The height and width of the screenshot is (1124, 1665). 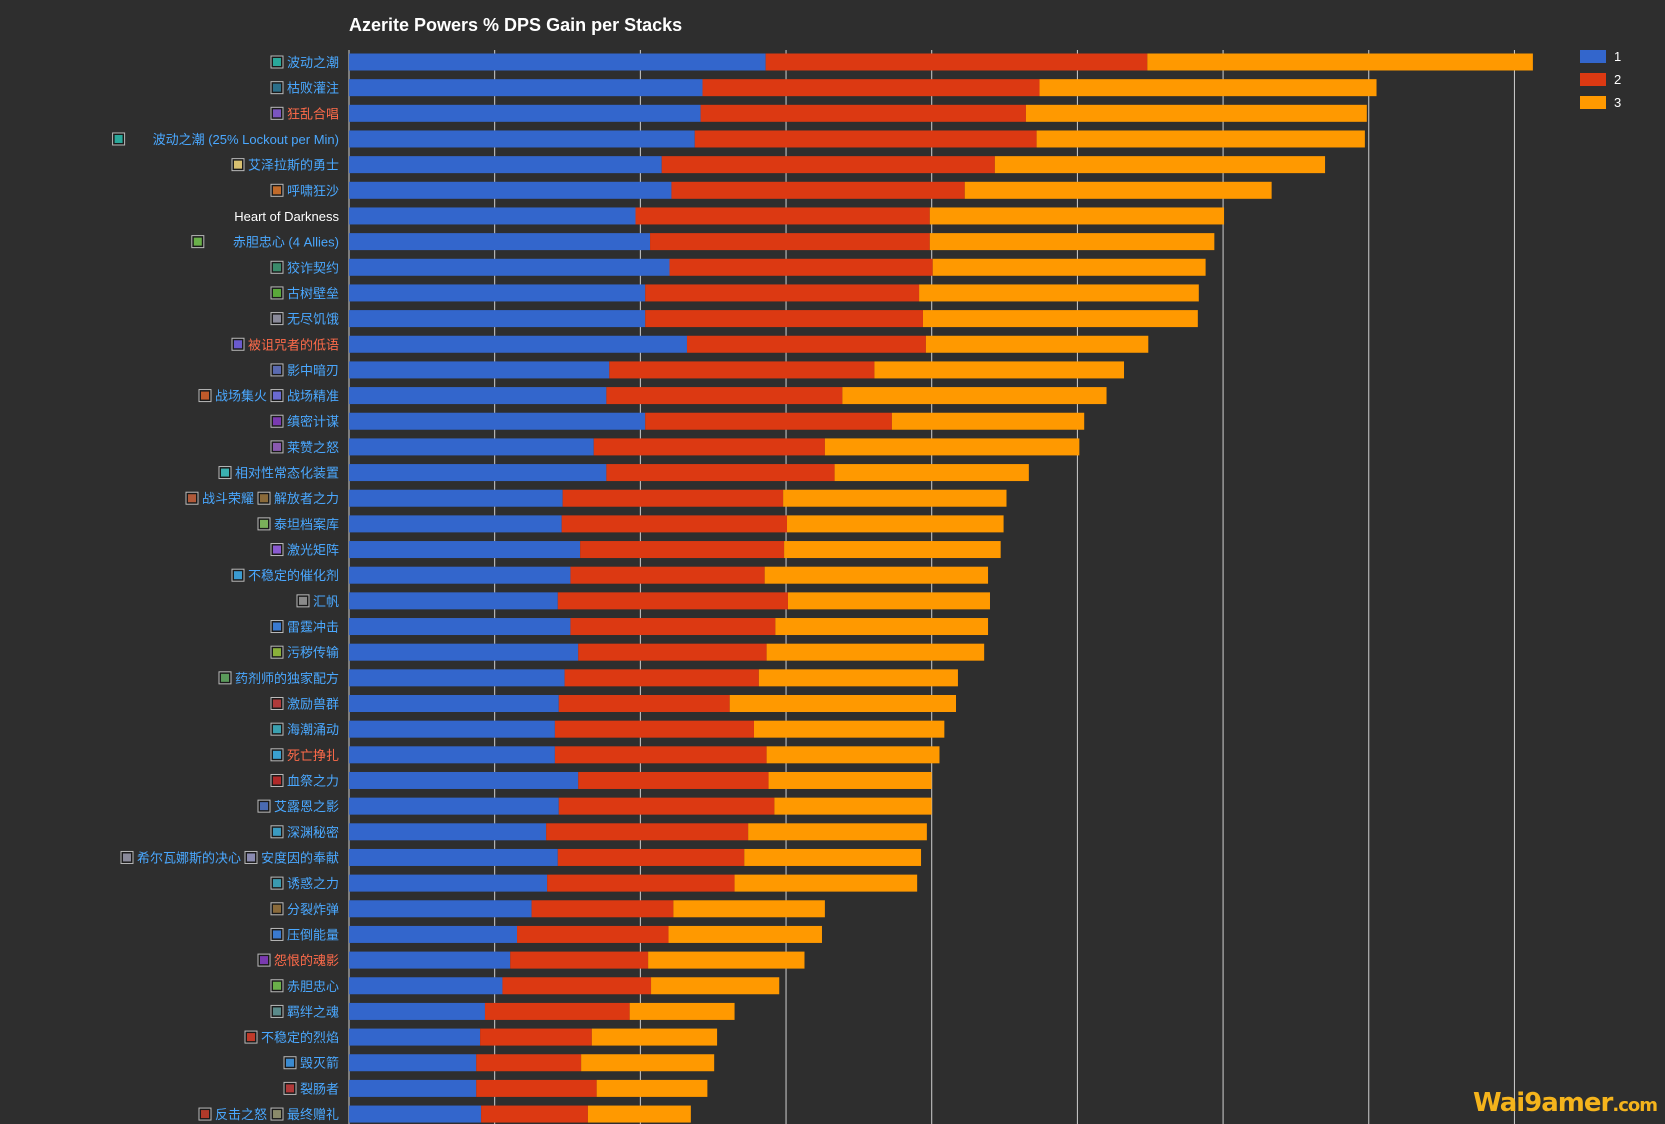 I want to click on legend-label: 1, so click(x=1617, y=56).